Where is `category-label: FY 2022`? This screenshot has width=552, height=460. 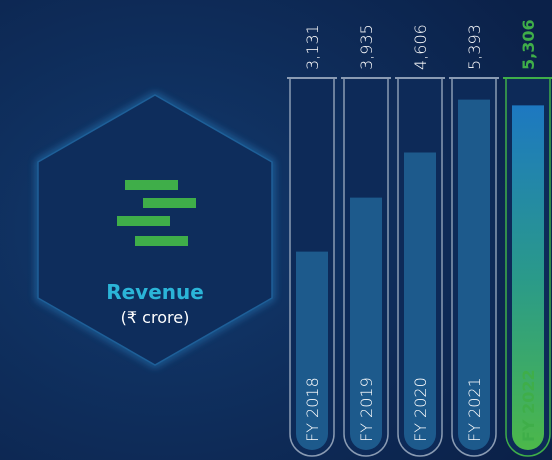
category-label: FY 2022 is located at coordinates (528, 405).